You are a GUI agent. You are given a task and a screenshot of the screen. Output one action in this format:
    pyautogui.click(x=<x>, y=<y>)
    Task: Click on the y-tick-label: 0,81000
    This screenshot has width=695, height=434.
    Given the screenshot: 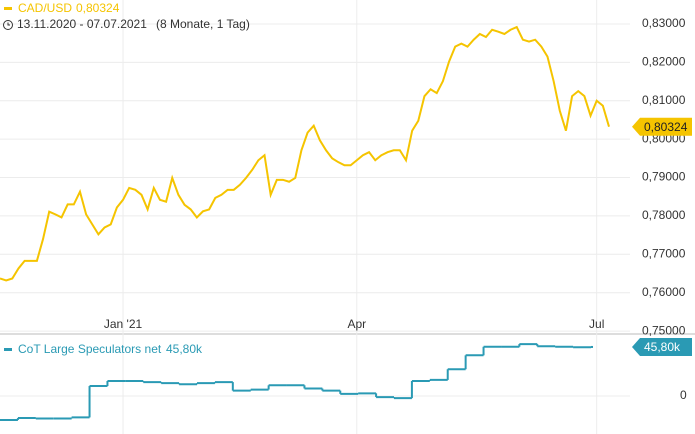 What is the action you would take?
    pyautogui.click(x=664, y=100)
    